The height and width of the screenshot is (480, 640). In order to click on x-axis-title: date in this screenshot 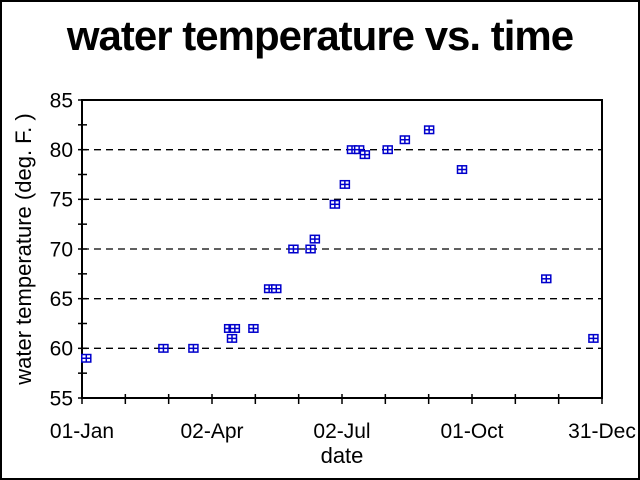, I will do `click(342, 455)`.